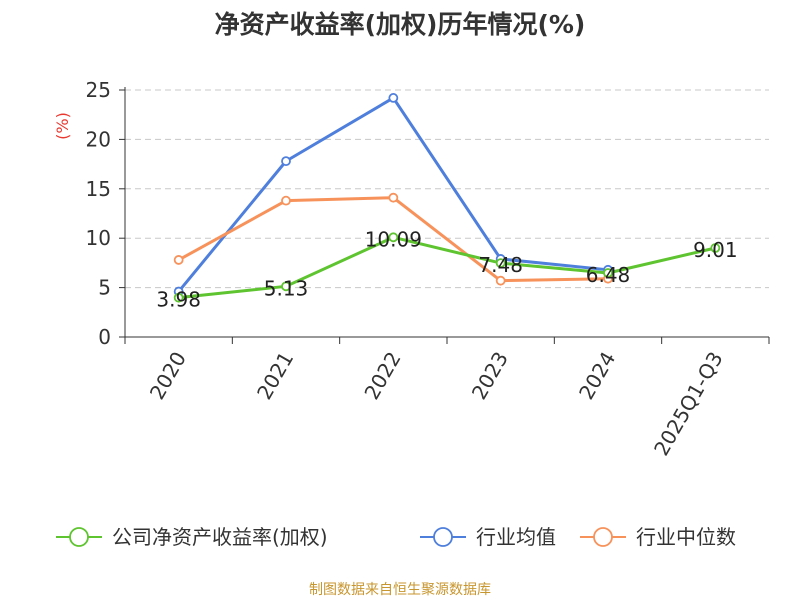 This screenshot has height=600, width=800. I want to click on x-tick-label: 2020, so click(168, 376).